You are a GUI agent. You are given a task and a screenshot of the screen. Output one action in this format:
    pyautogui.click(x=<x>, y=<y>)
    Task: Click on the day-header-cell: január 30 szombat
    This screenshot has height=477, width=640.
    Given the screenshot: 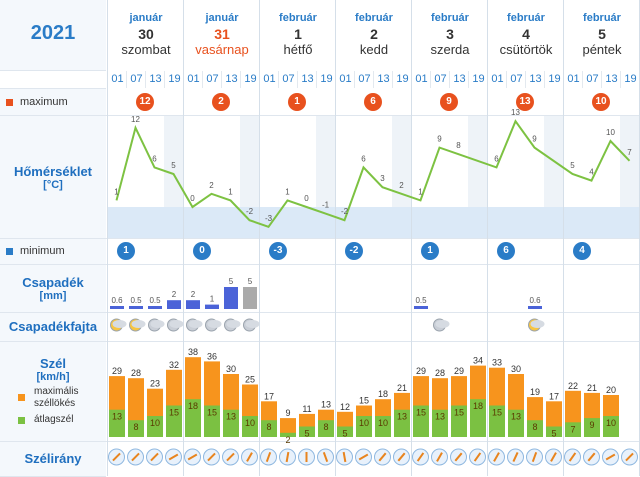 What is the action you would take?
    pyautogui.click(x=145, y=35)
    